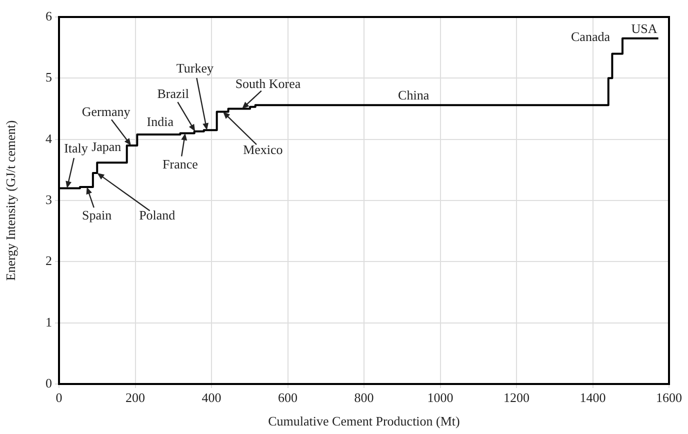 The width and height of the screenshot is (688, 434). I want to click on x-axis-title: Cumulative Cement Production (Mt), so click(364, 421).